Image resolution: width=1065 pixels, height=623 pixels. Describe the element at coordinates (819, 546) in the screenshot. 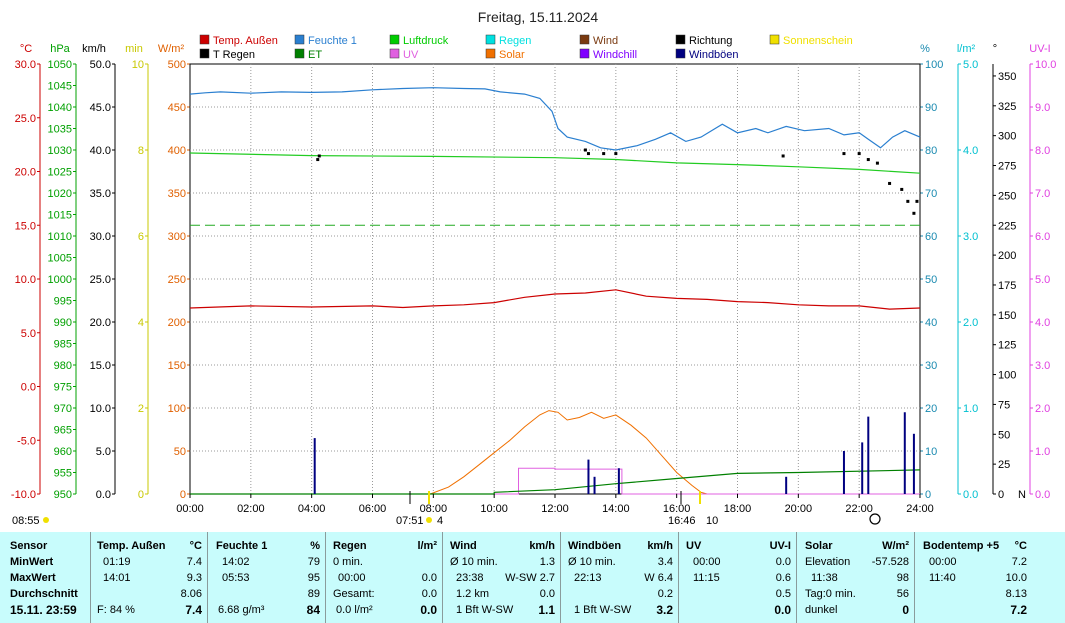

I see `solar-header: Solar` at that location.